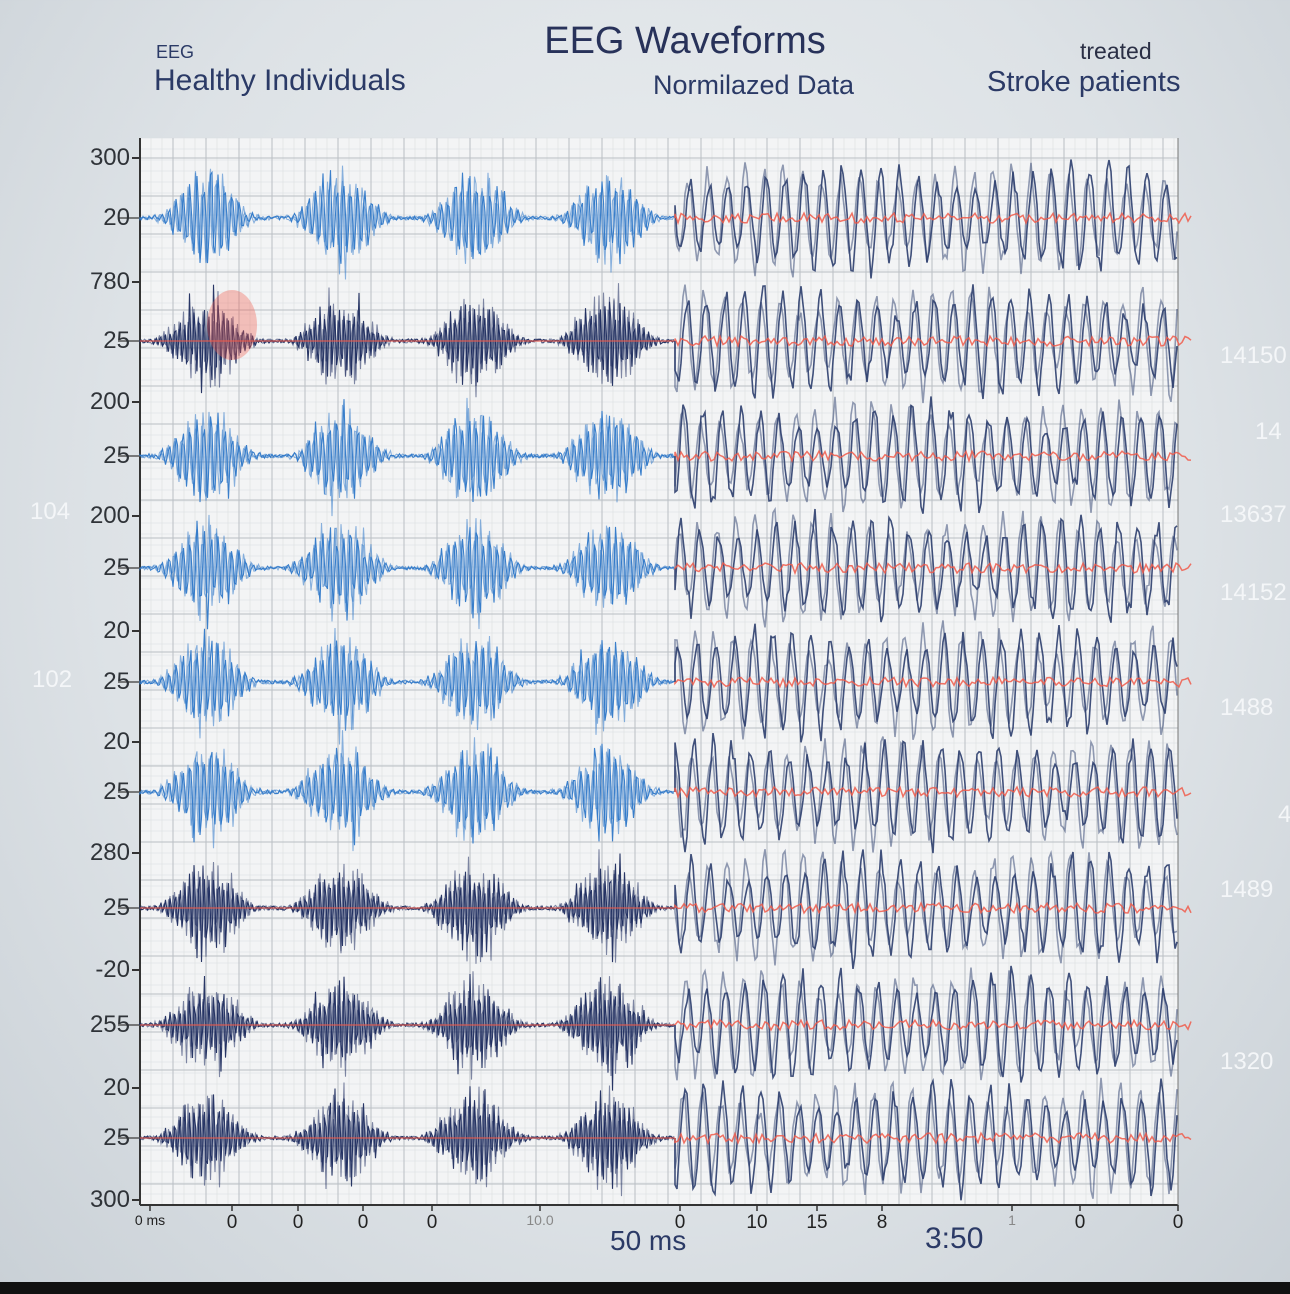 The image size is (1290, 1294). I want to click on x-annotation: 3:50, so click(954, 1238).